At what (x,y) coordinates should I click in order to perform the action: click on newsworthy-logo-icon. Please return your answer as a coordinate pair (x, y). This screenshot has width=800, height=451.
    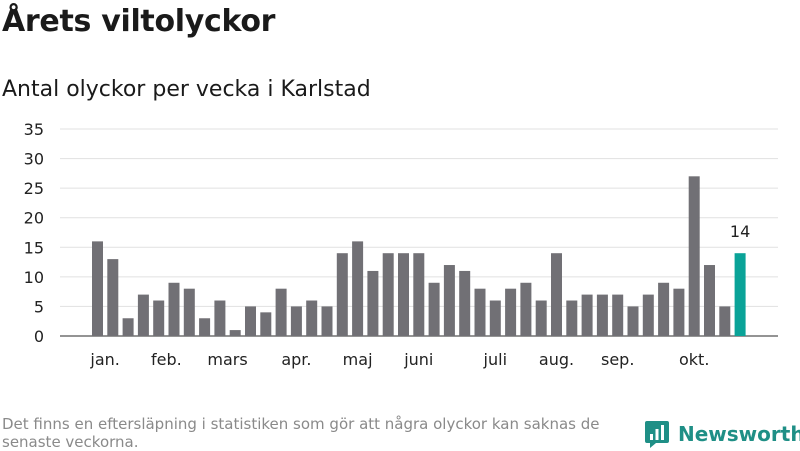
    Looking at the image, I should click on (657, 434).